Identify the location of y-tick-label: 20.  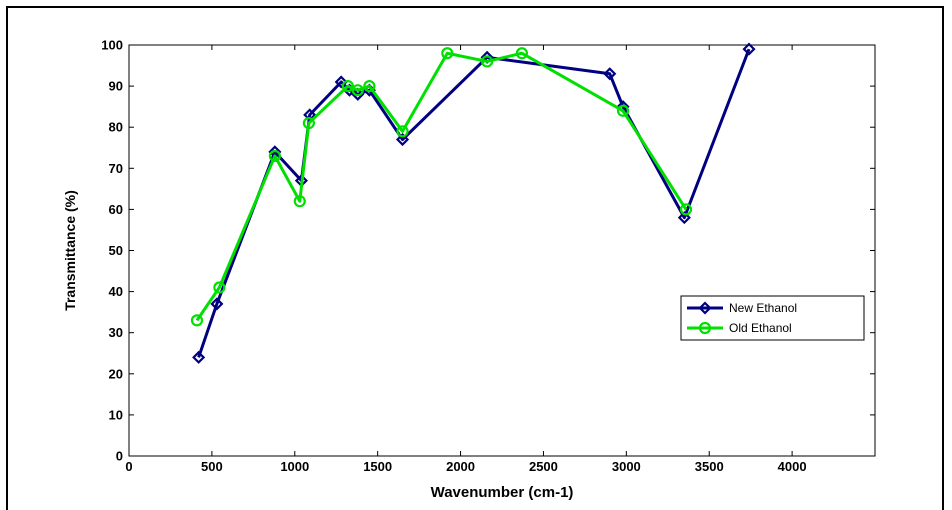
(116, 373).